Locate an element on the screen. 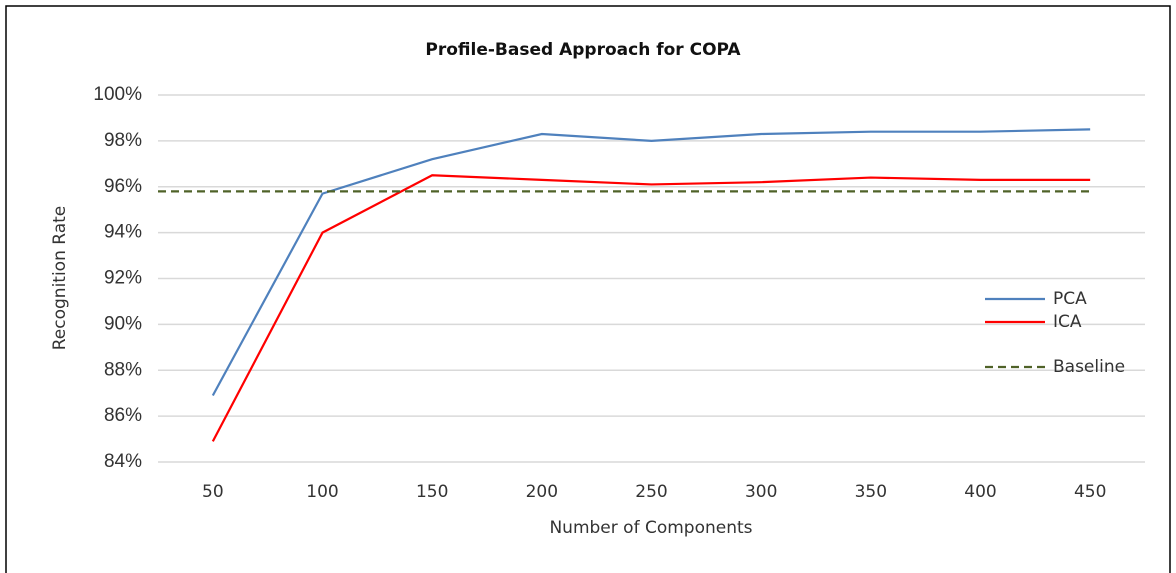 The height and width of the screenshot is (573, 1176). y-tick-label: 88% is located at coordinates (123, 369).